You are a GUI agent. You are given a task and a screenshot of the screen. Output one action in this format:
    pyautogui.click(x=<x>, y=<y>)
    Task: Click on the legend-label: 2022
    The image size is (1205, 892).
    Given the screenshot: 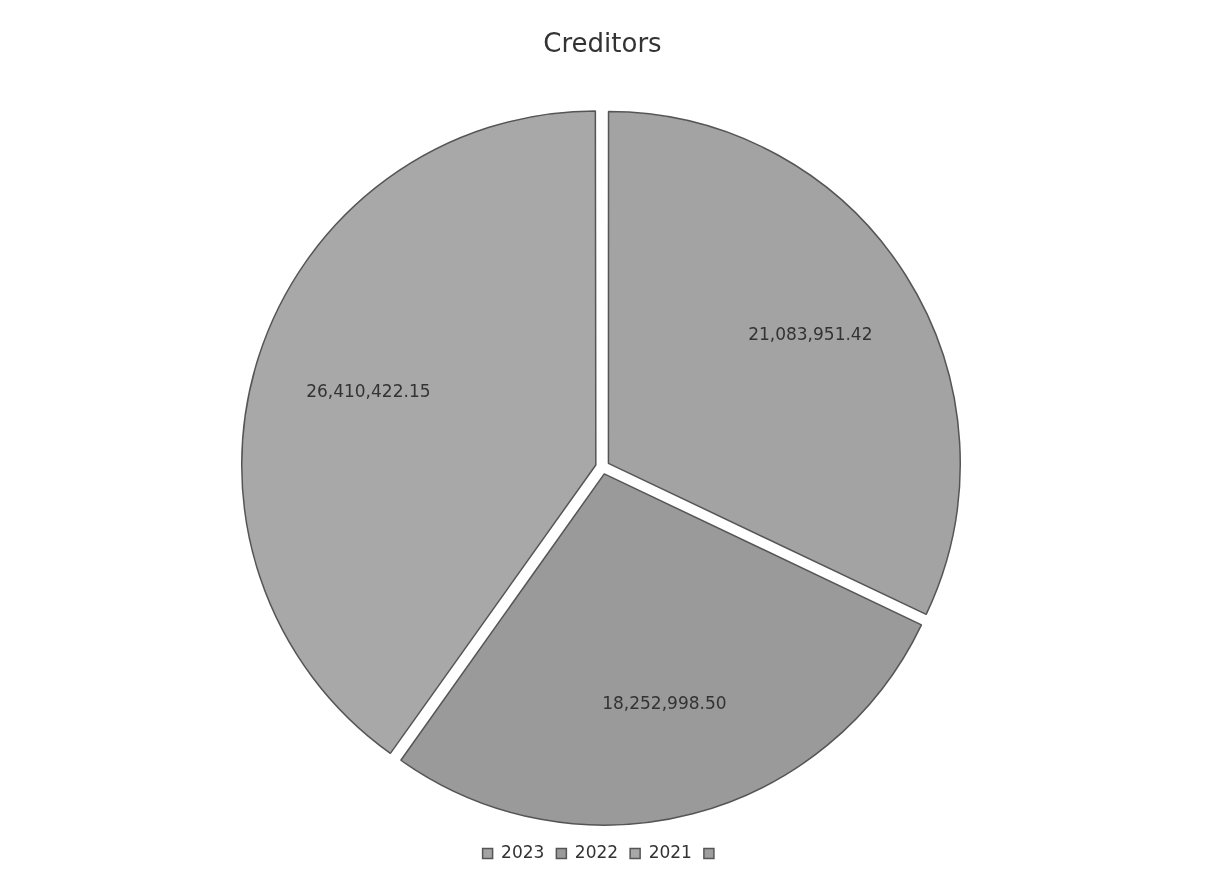 What is the action you would take?
    pyautogui.click(x=596, y=851)
    